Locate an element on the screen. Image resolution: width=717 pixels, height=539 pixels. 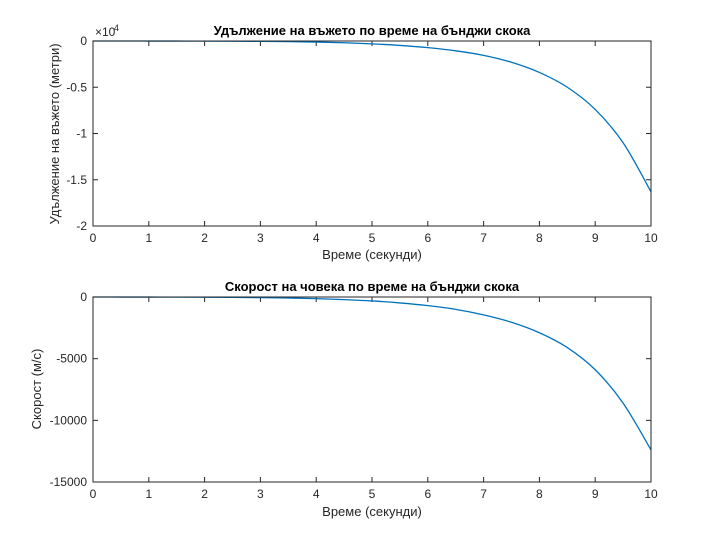
y-tick-label: -0.5 is located at coordinates (76, 87).